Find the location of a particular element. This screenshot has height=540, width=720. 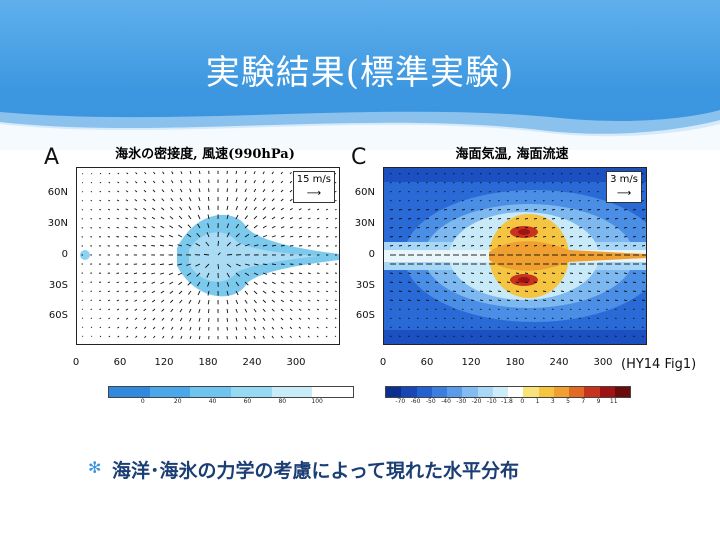

panel-c-colorbar-labels: -70 -60 -50 -40 -30 -20 -10 -1.8 0 1 3 5 7 9 11 is located at coordinates (507, 403).